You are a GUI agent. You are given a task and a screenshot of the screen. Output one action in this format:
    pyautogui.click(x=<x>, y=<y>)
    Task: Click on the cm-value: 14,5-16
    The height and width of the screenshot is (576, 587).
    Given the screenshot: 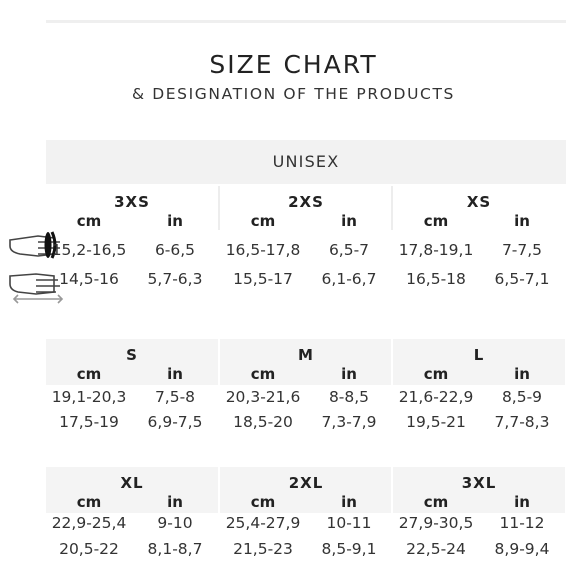 What is the action you would take?
    pyautogui.click(x=89, y=279)
    